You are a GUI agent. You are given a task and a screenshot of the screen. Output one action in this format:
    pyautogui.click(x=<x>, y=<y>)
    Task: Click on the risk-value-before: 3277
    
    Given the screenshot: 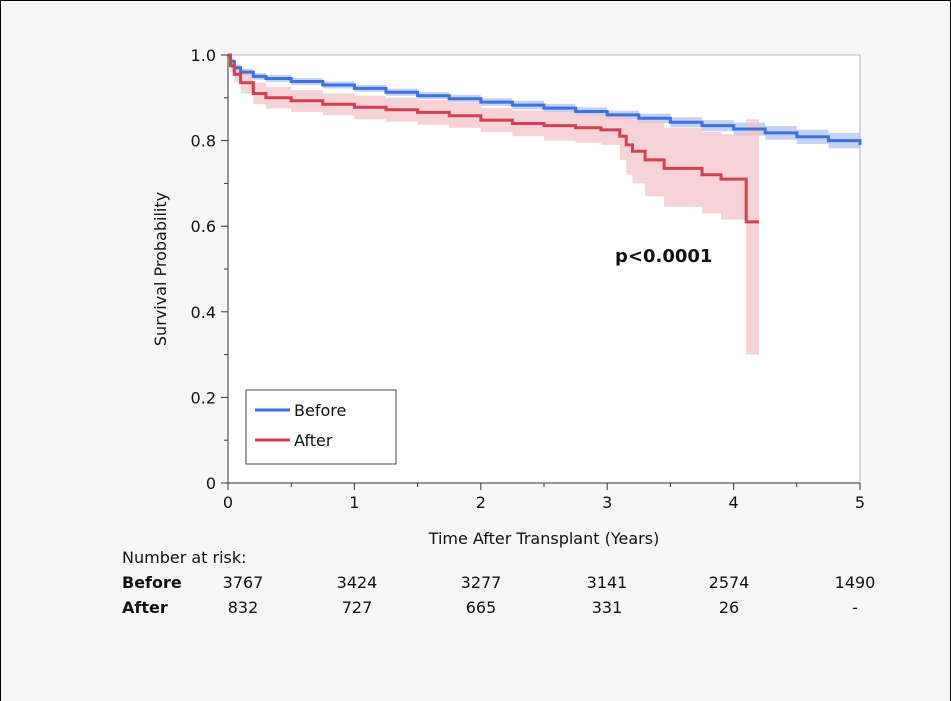 What is the action you would take?
    pyautogui.click(x=481, y=582)
    